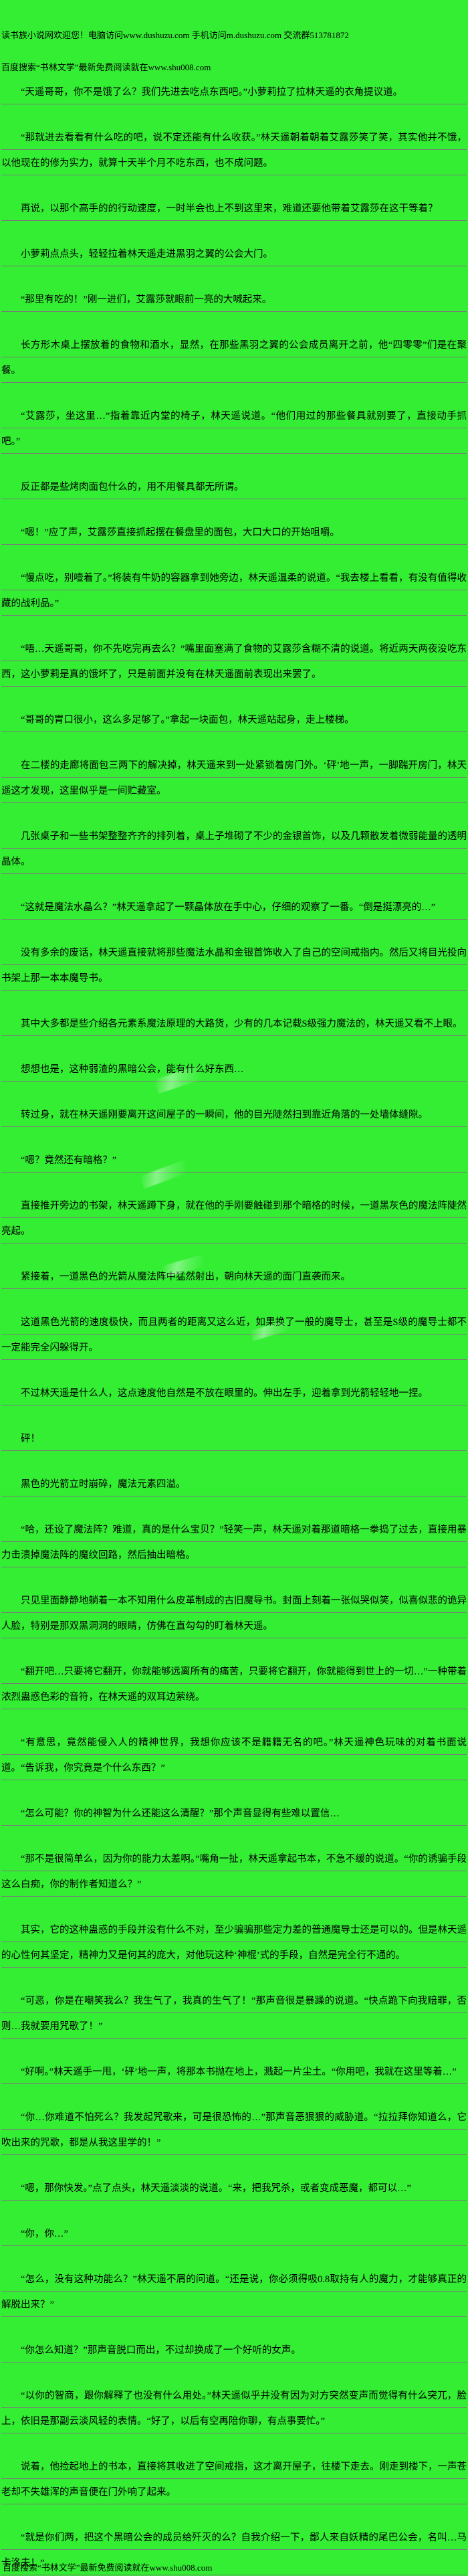 Image resolution: width=468 pixels, height=2576 pixels. What do you see at coordinates (234, 300) in the screenshot?
I see `chapter-paragraph: “那里有吃的！”刚一进们，艾露莎就眼前一亮的大喊起来。` at bounding box center [234, 300].